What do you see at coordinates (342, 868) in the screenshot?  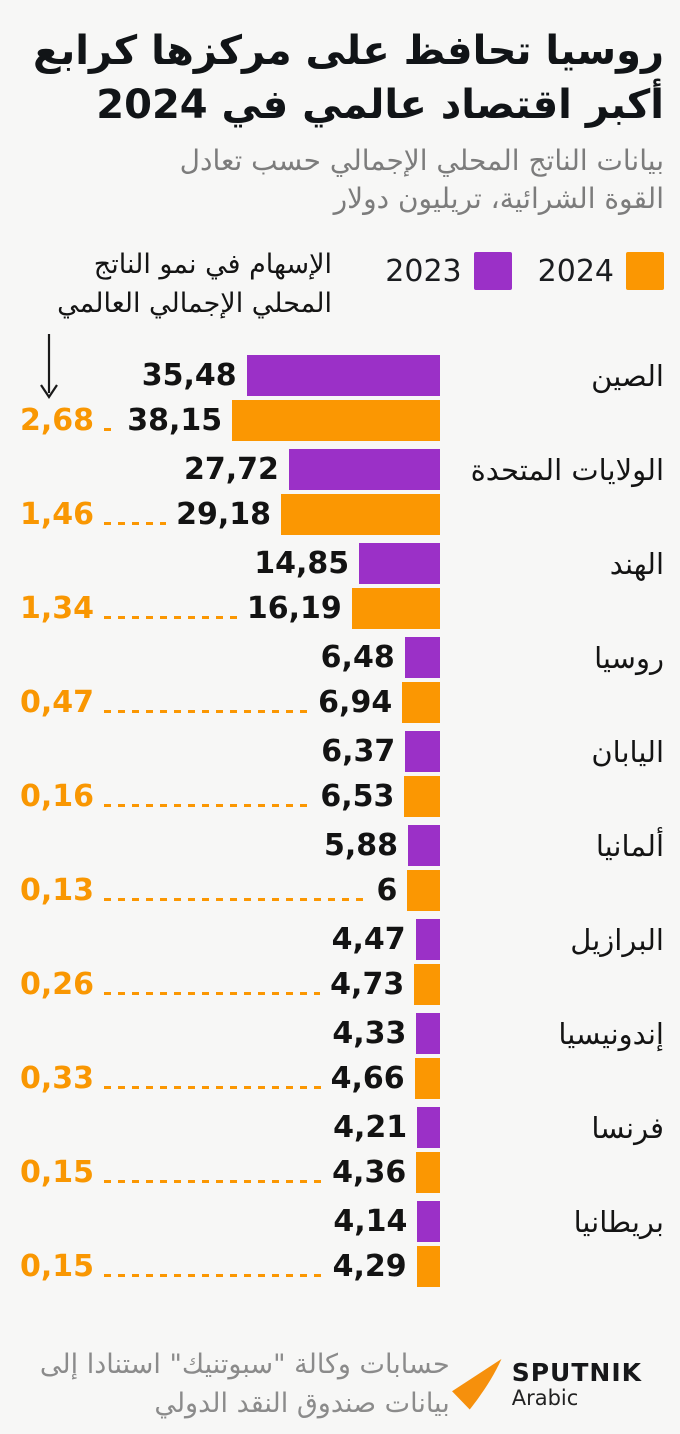 I see `country-group: ألمانيا 5,88 6 0,13` at bounding box center [342, 868].